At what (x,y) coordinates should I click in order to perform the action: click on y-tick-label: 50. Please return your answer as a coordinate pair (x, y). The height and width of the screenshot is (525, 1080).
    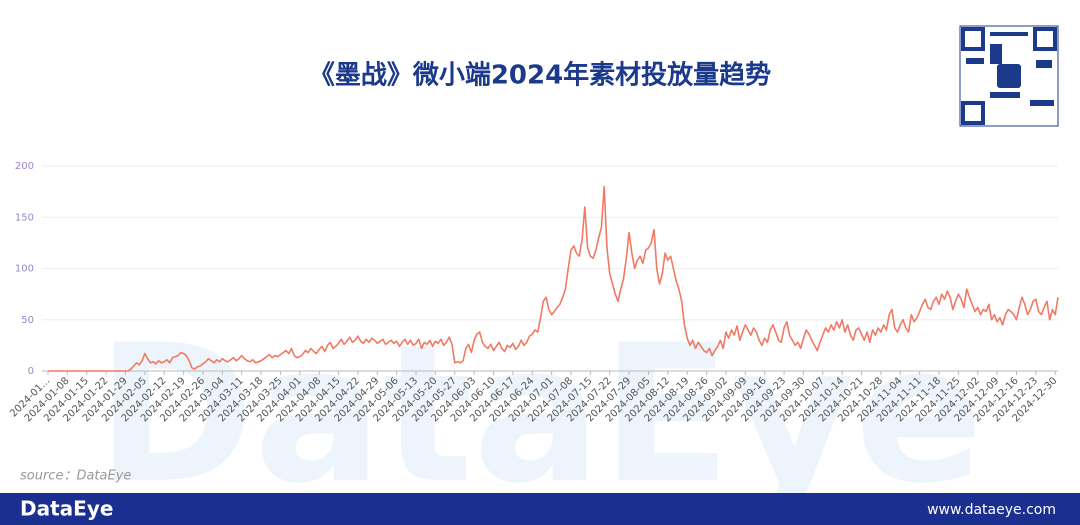
    Looking at the image, I should click on (27, 320).